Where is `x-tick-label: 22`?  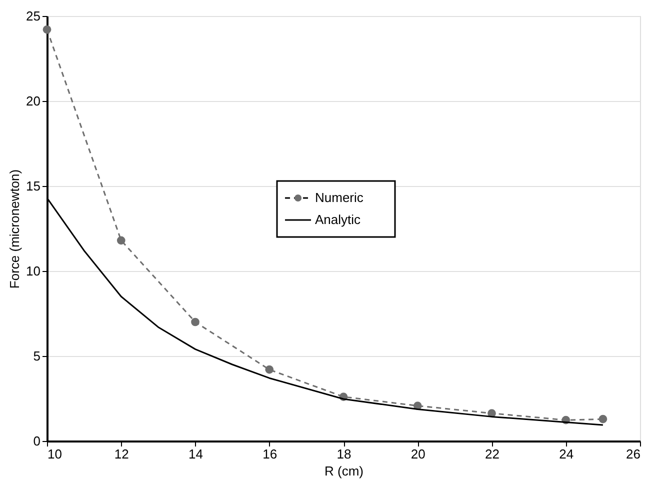
x-tick-label: 22 is located at coordinates (492, 454).